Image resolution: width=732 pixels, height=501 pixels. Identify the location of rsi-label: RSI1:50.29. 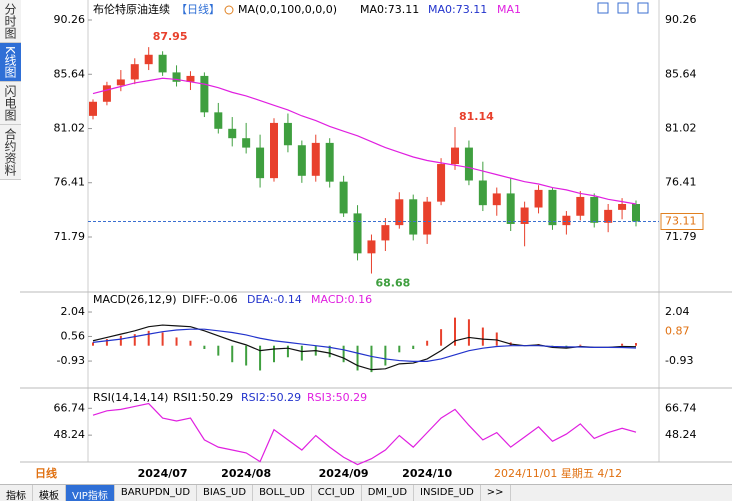
(203, 397).